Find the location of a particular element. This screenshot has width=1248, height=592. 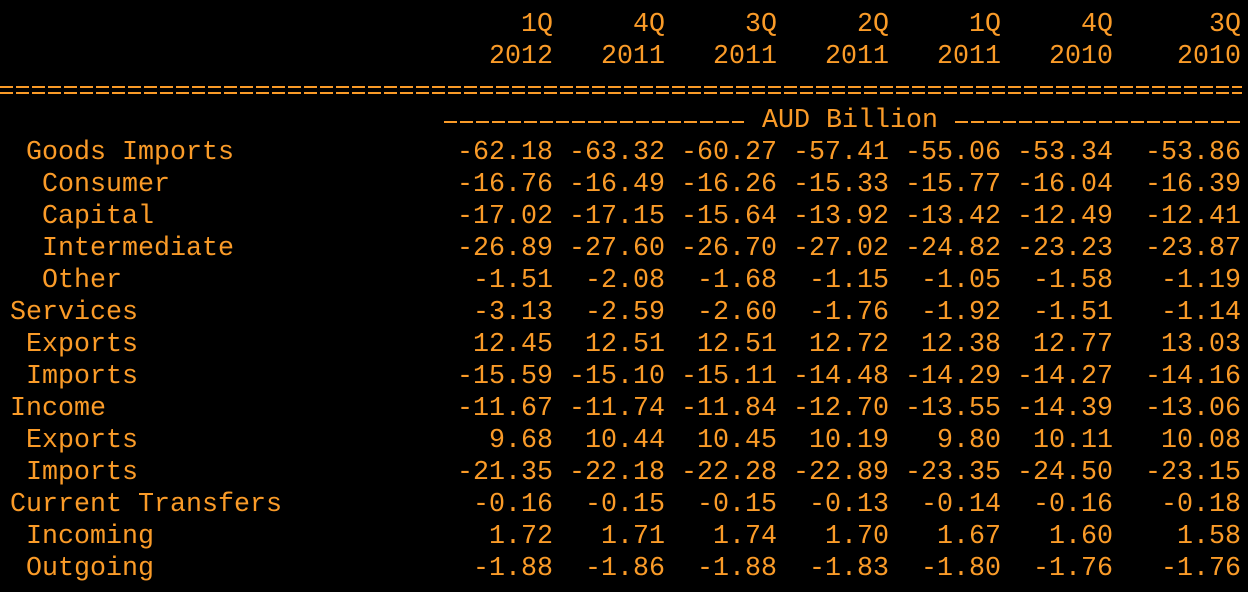

cell-value: -12.49 is located at coordinates (1065, 217).